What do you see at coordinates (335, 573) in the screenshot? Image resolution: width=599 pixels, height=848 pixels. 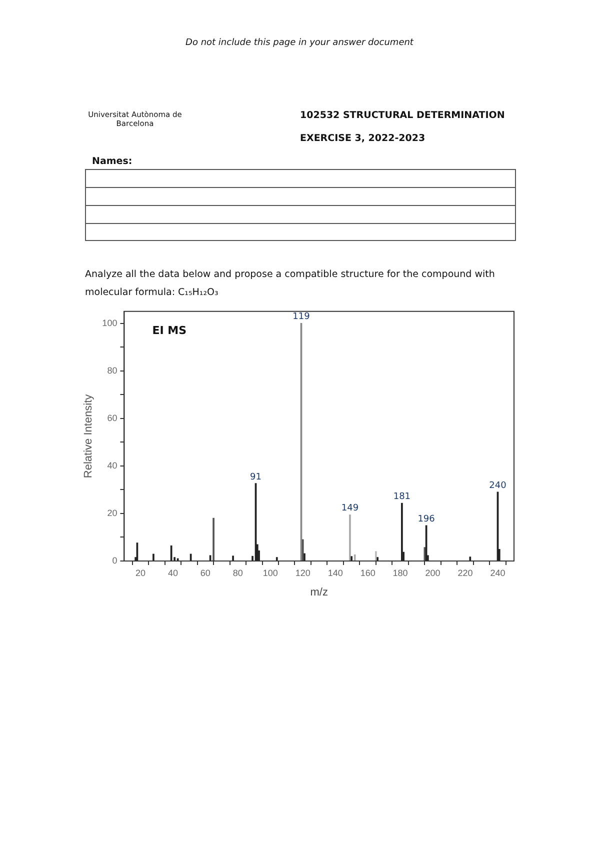 I see `x-tick-label: 140` at bounding box center [335, 573].